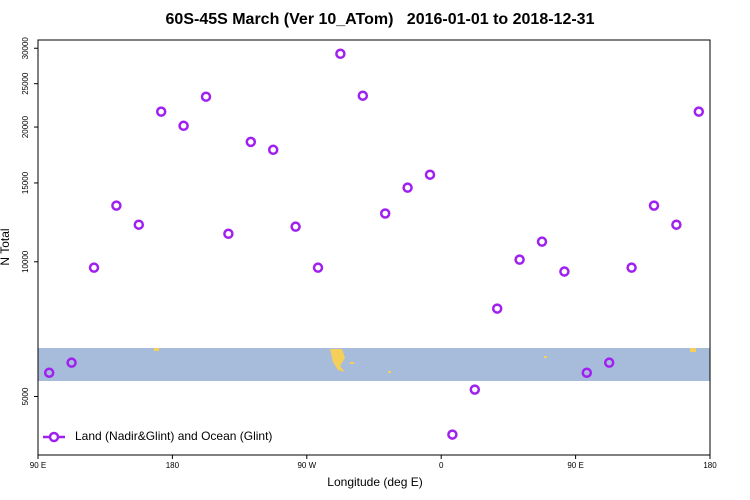 The image size is (750, 500). I want to click on y-tick-label: 20000, so click(25, 126).